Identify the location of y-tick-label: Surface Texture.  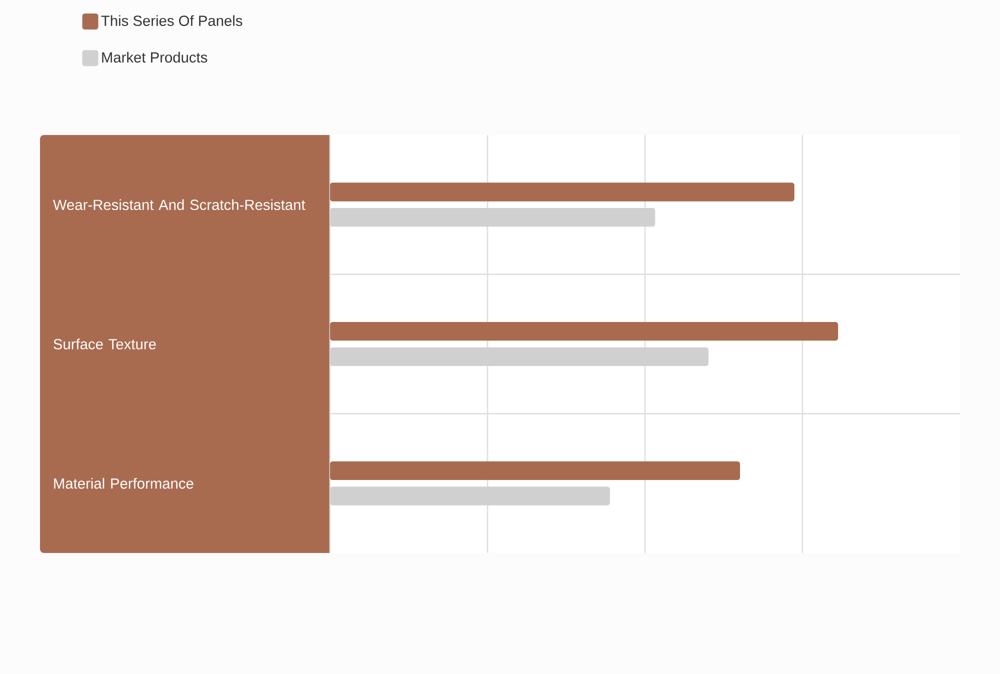
(105, 344).